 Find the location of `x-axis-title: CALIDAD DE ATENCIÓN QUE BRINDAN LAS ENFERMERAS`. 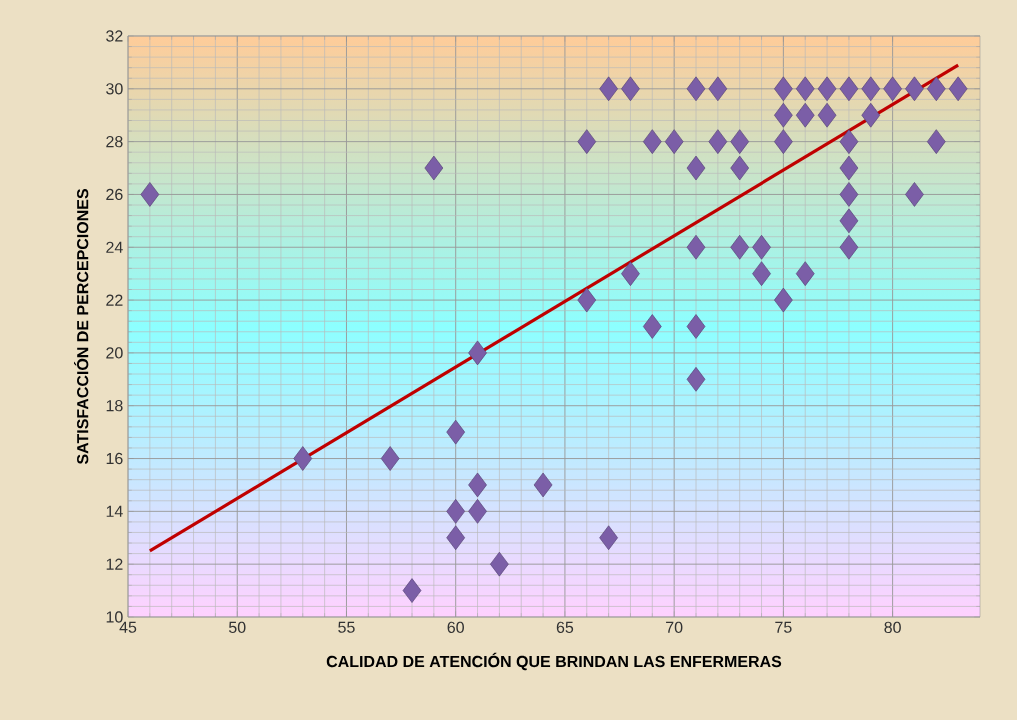

x-axis-title: CALIDAD DE ATENCIÓN QUE BRINDAN LAS ENFERMERAS is located at coordinates (554, 661).